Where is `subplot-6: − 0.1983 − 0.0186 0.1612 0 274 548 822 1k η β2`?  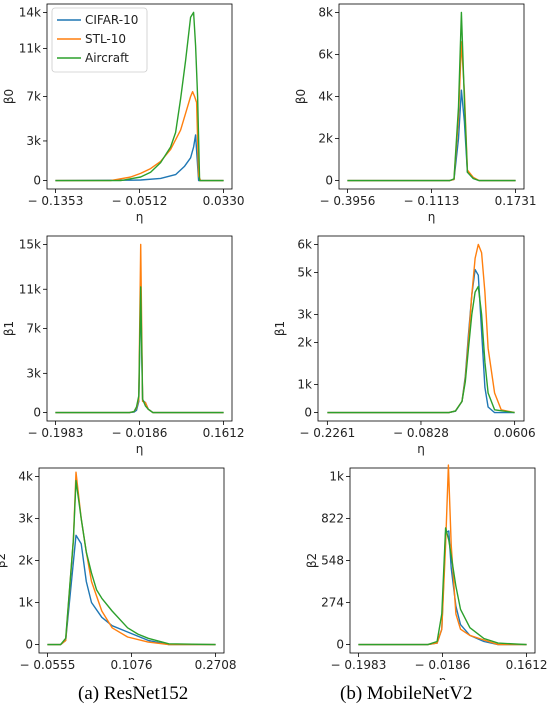 subplot-6: − 0.1983 − 0.0186 0.1612 0 274 548 822 1k η β2 is located at coordinates (426, 572).